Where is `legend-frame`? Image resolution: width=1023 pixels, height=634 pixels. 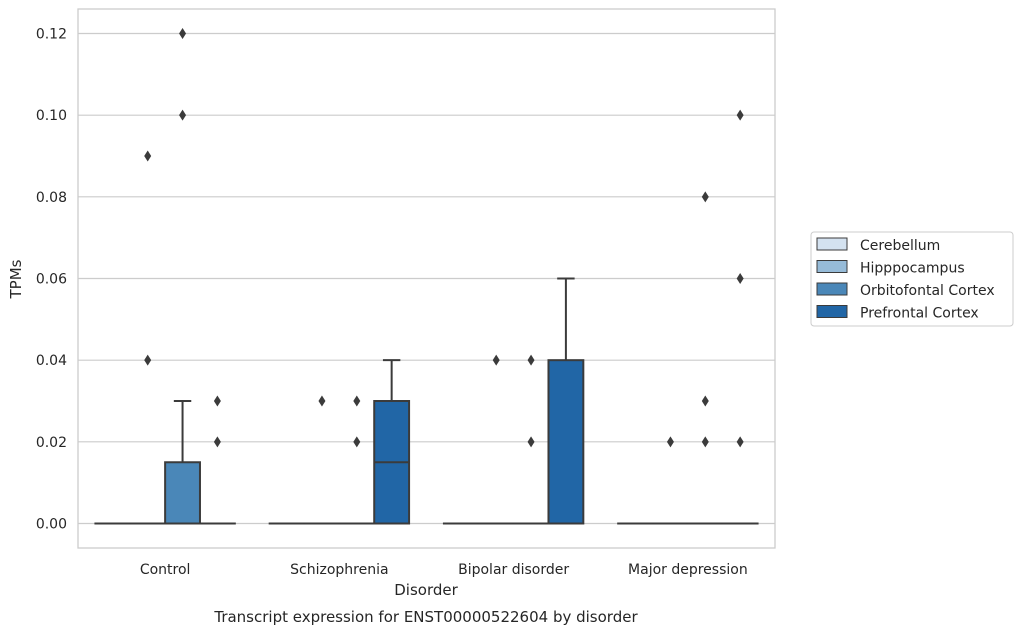 legend-frame is located at coordinates (912, 279).